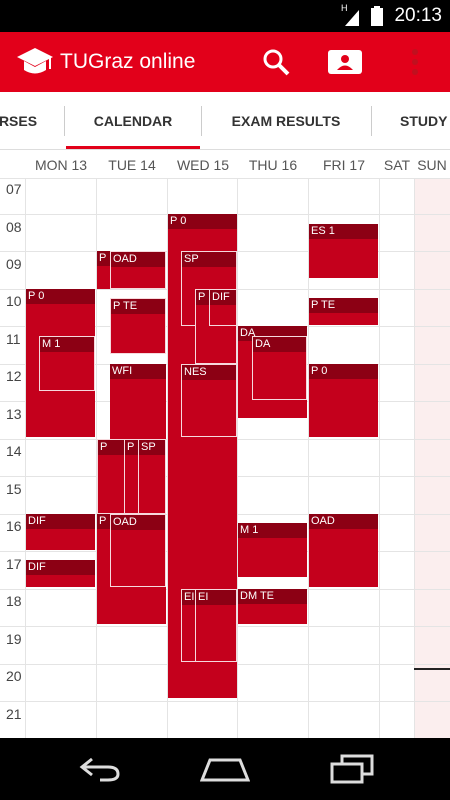 The width and height of the screenshot is (450, 800). Describe the element at coordinates (133, 121) in the screenshot. I see `tab-calendar: CALENDAR` at that location.